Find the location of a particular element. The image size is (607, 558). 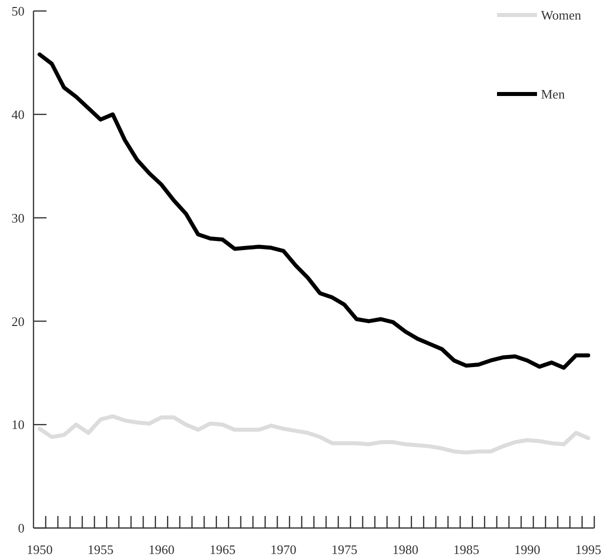

y-tick-label: 10 is located at coordinates (18, 424).